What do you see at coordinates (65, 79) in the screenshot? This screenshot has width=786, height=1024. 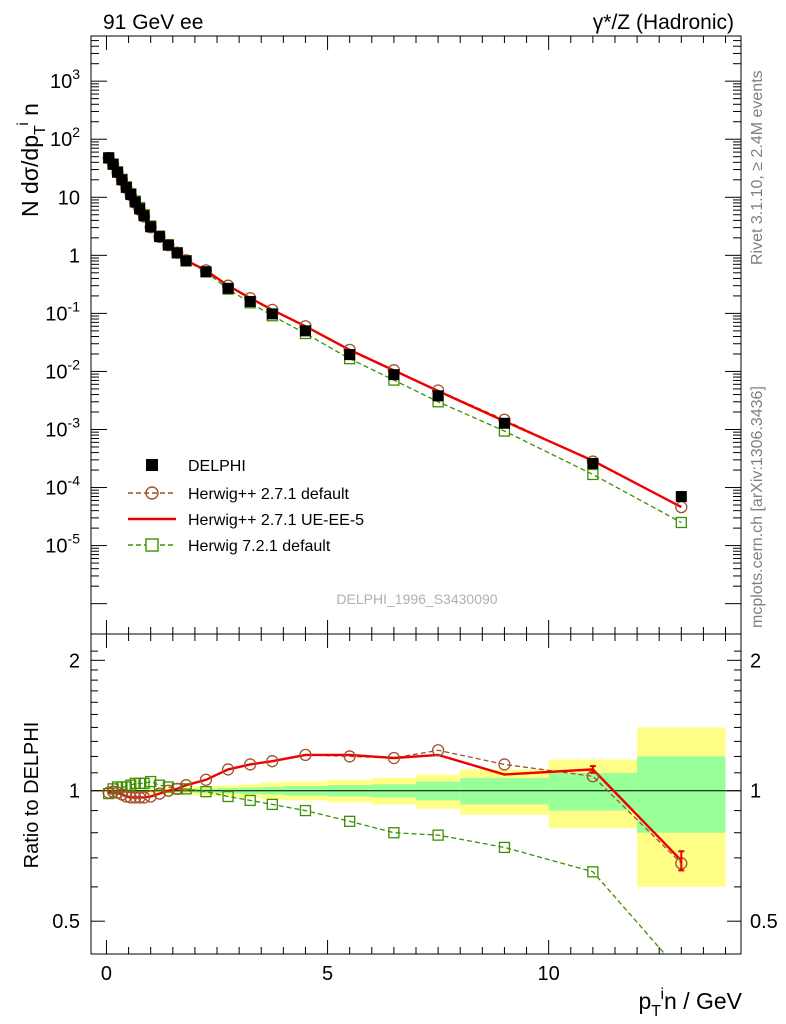 I see `y-tick-label: 10³` at bounding box center [65, 79].